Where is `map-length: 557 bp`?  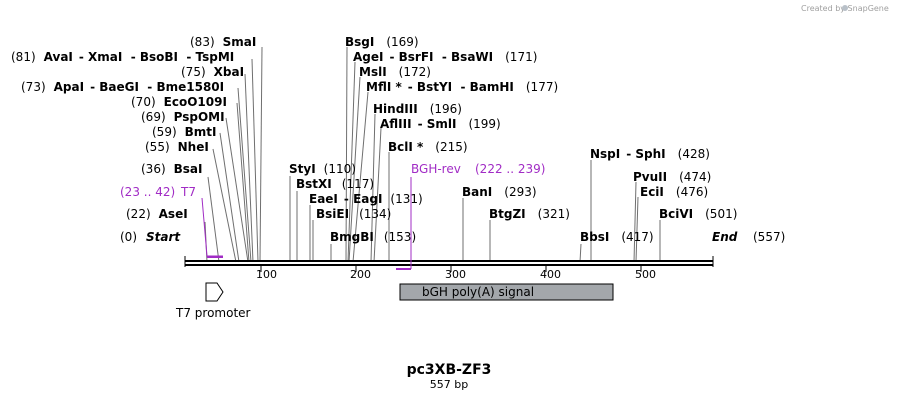 map-length: 557 bp is located at coordinates (449, 384).